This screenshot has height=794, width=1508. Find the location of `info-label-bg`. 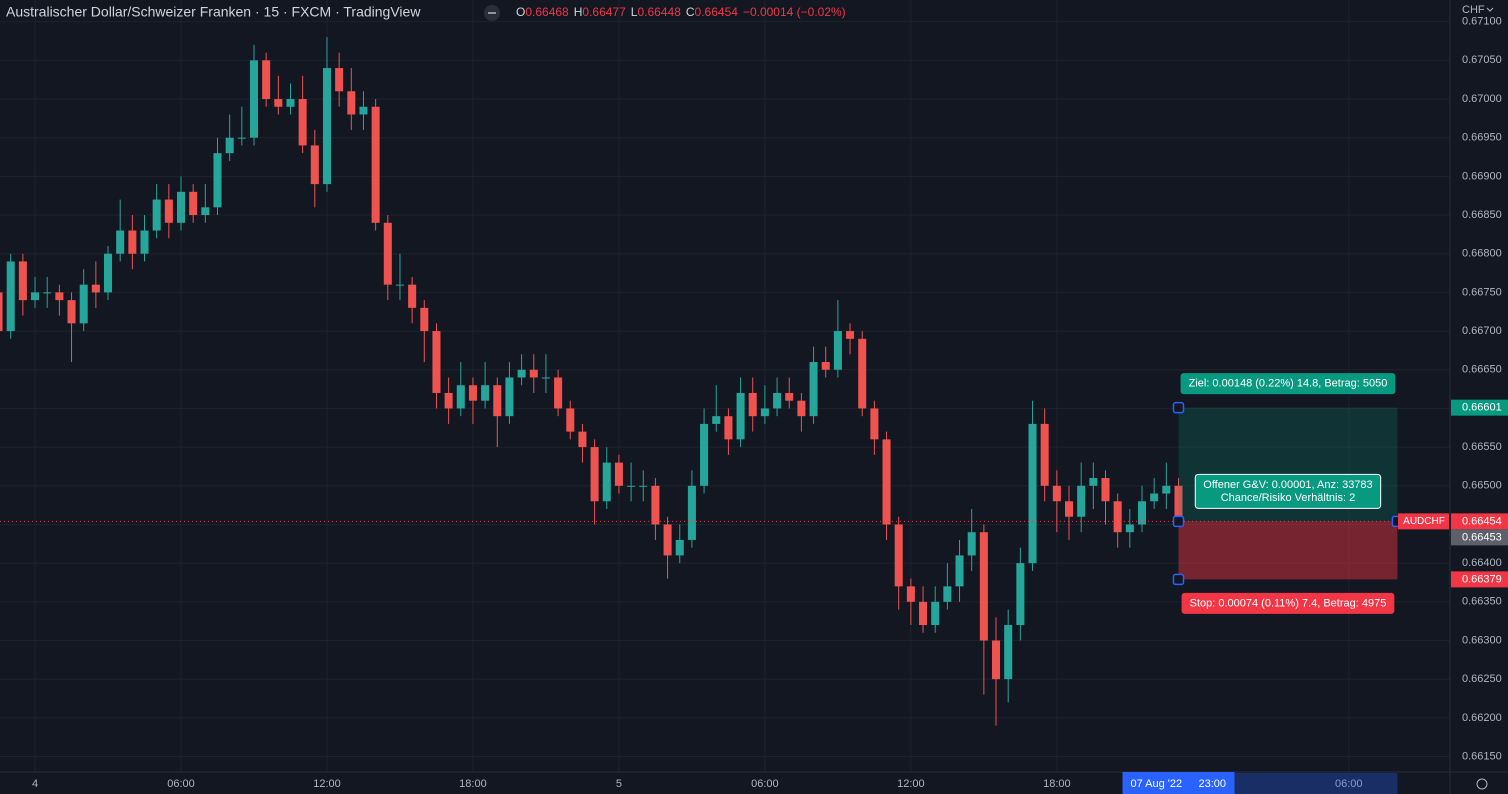

info-label-bg is located at coordinates (1288, 491).